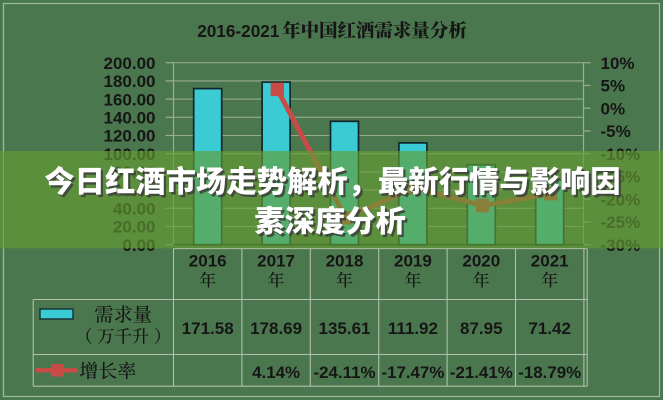 Image resolution: width=663 pixels, height=400 pixels. Describe the element at coordinates (345, 372) in the screenshot. I see `svg-text: -24.11%` at that location.